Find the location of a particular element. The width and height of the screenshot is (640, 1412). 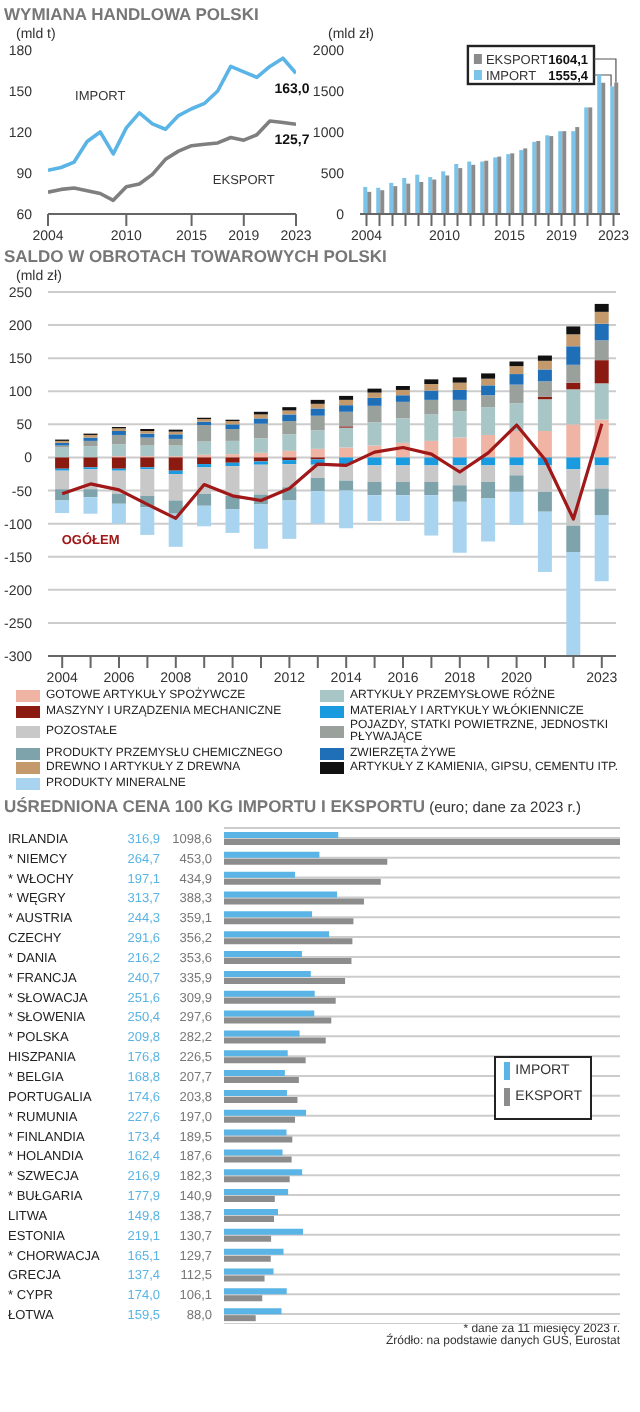

chart-title: UŚREDNIONA CENA 100 KG IMPORTU I EKSPORTU is located at coordinates (214, 806).